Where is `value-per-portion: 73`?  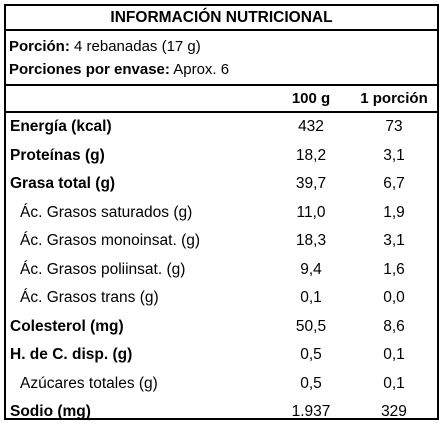 value-per-portion: 73 is located at coordinates (394, 126).